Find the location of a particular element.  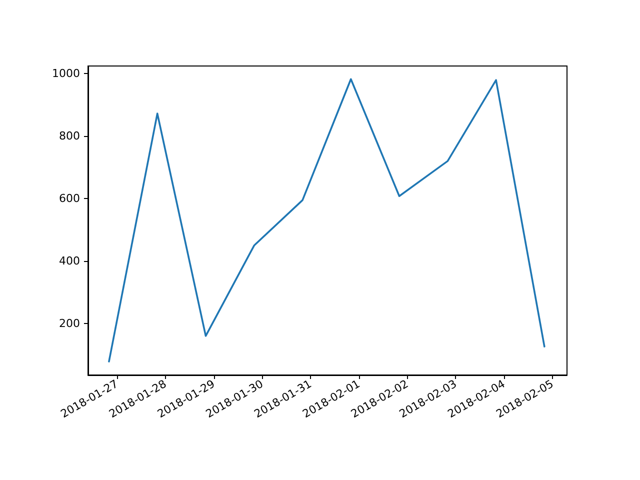

y-tick-label: 1000 is located at coordinates (66, 73).